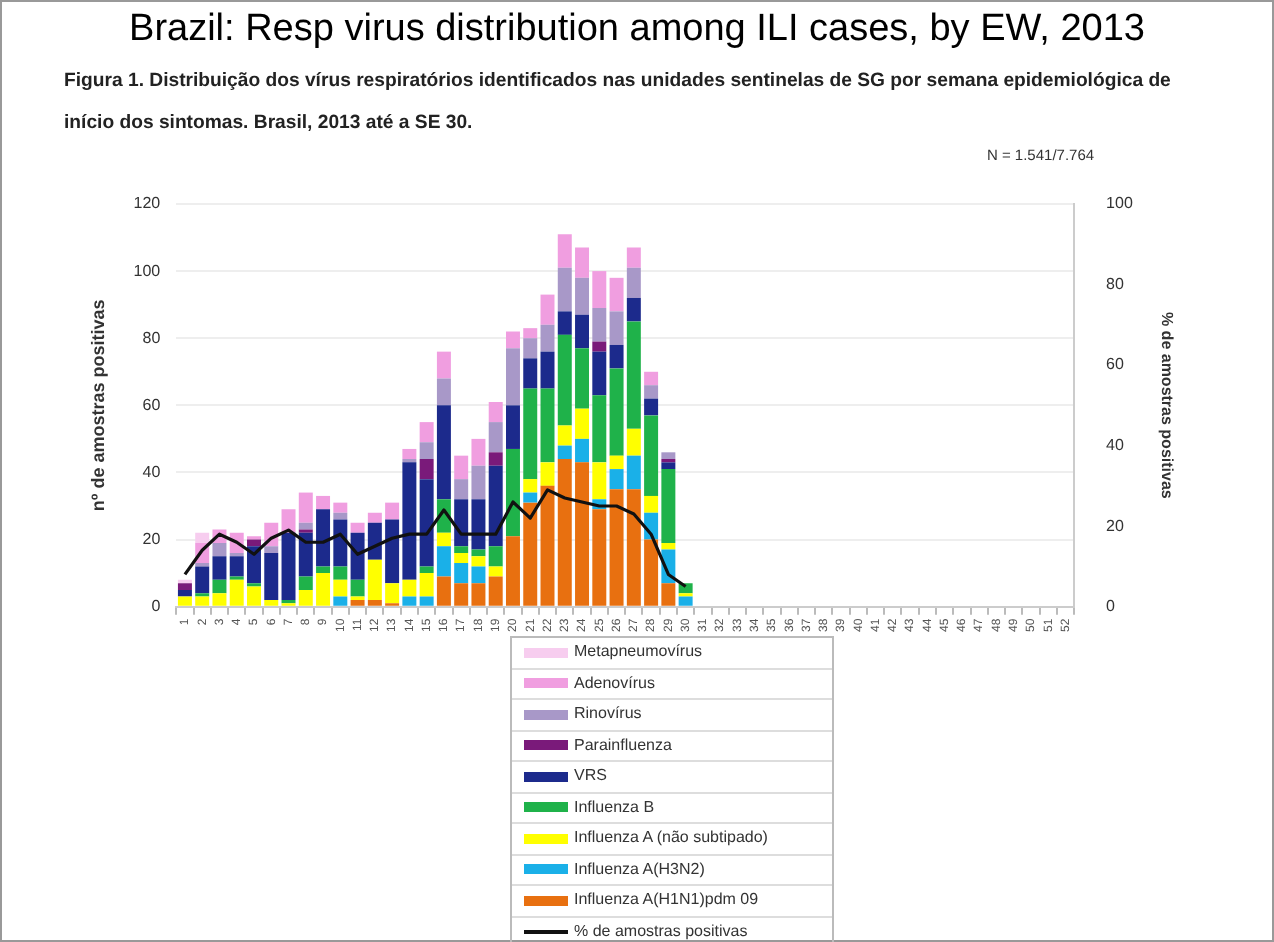 This screenshot has height=942, width=1274. What do you see at coordinates (152, 538) in the screenshot?
I see `y-tick-label: 20` at bounding box center [152, 538].